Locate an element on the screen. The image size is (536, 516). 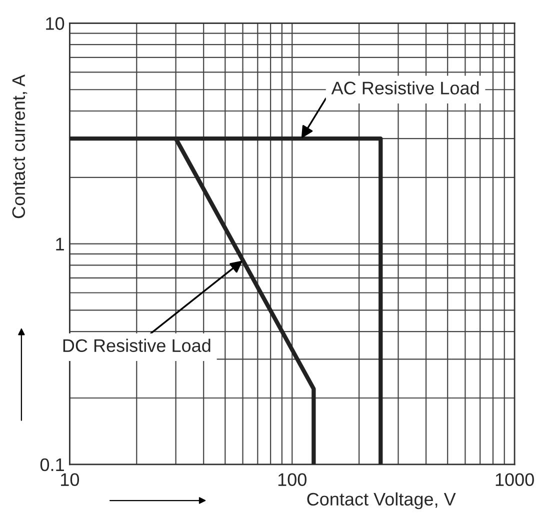
x-tick-label: 100 is located at coordinates (292, 479).